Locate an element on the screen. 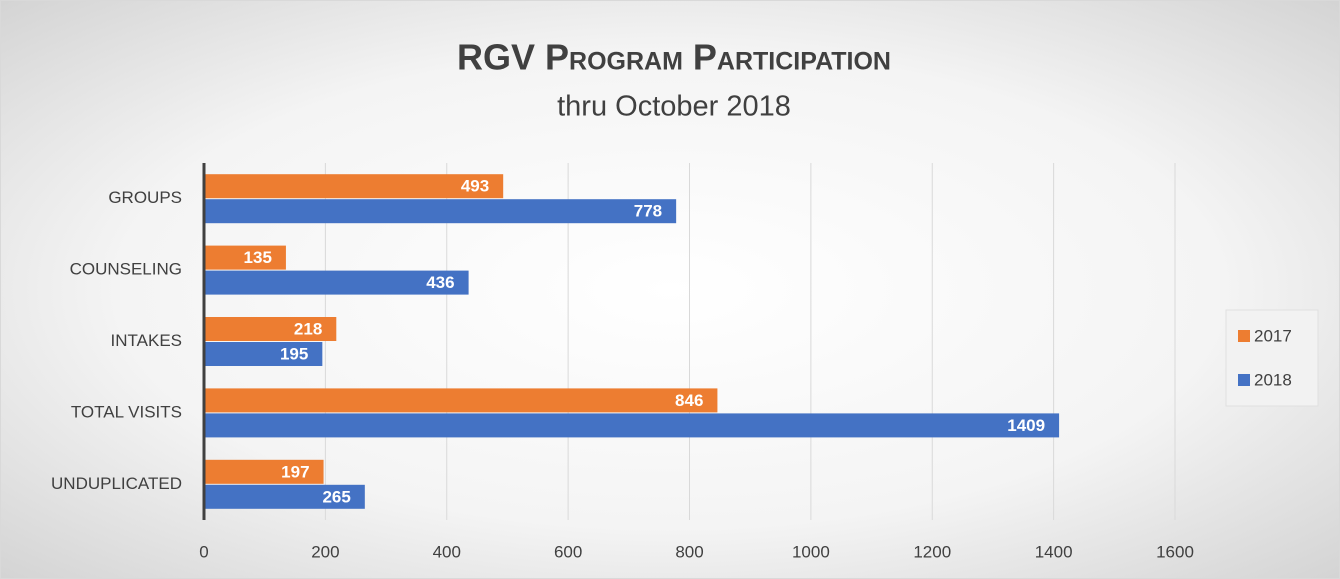 This screenshot has height=579, width=1340. y-tick-label: INTAKES is located at coordinates (146, 340).